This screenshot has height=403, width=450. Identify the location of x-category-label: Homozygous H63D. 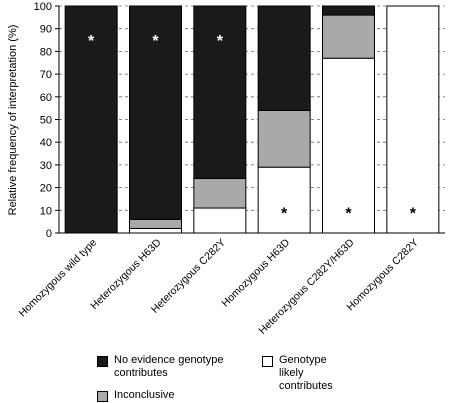
(255, 272).